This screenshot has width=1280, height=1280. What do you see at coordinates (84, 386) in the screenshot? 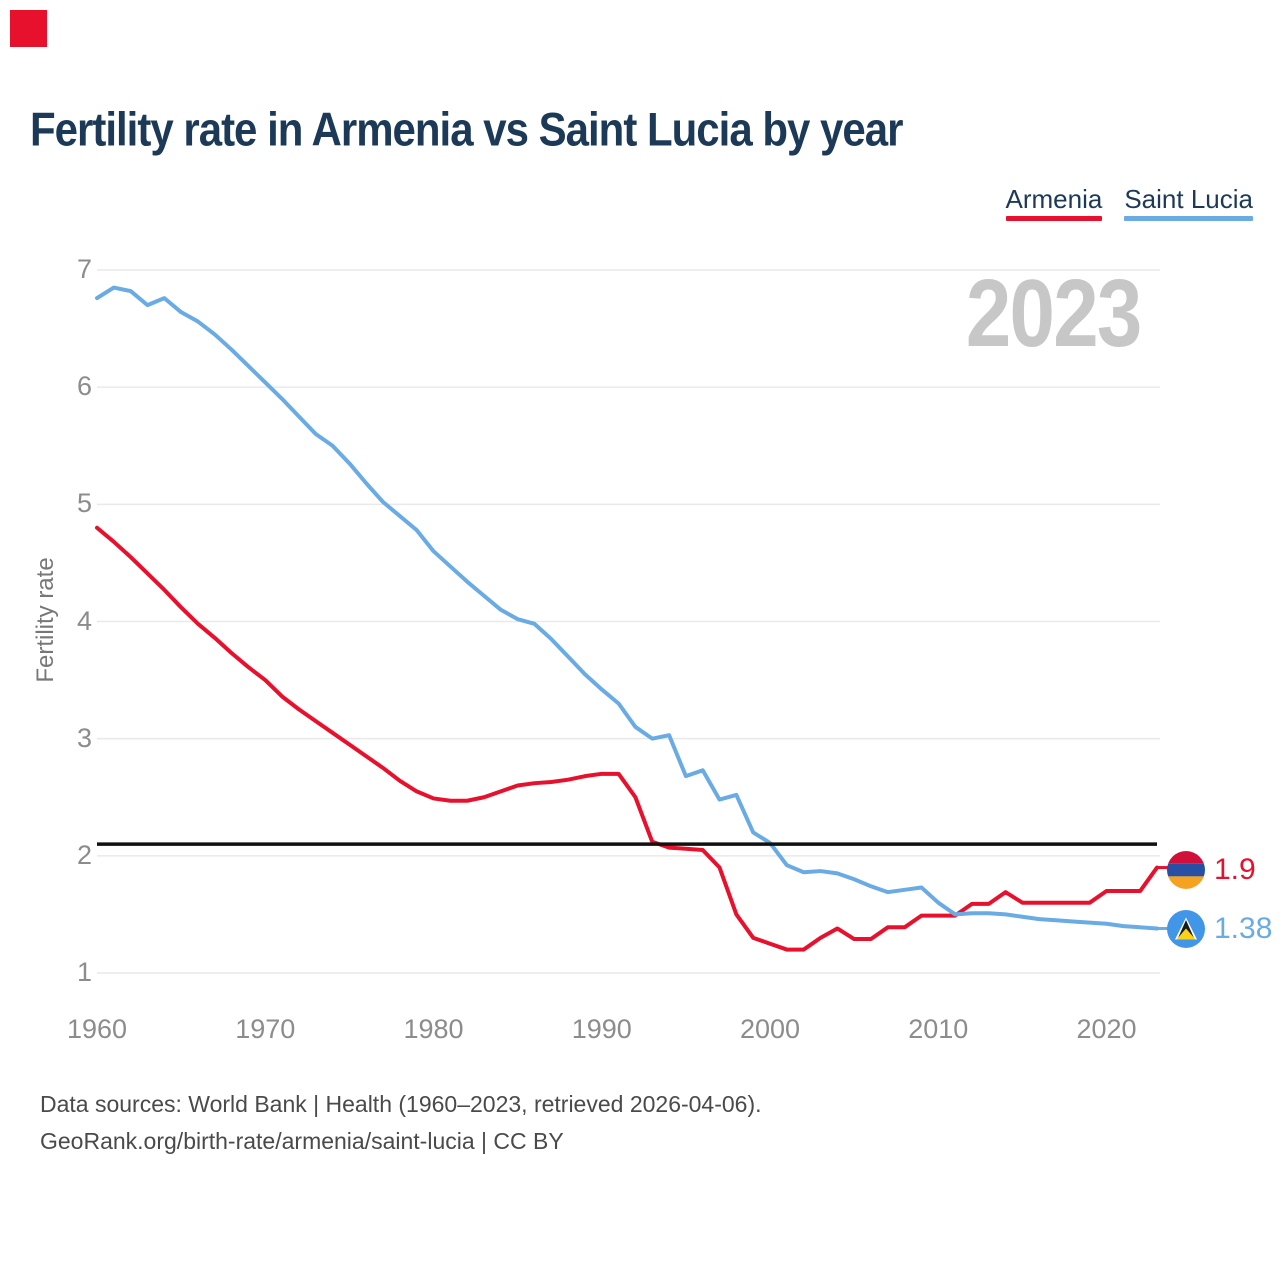
I see `y-tick-label: 6` at bounding box center [84, 386].